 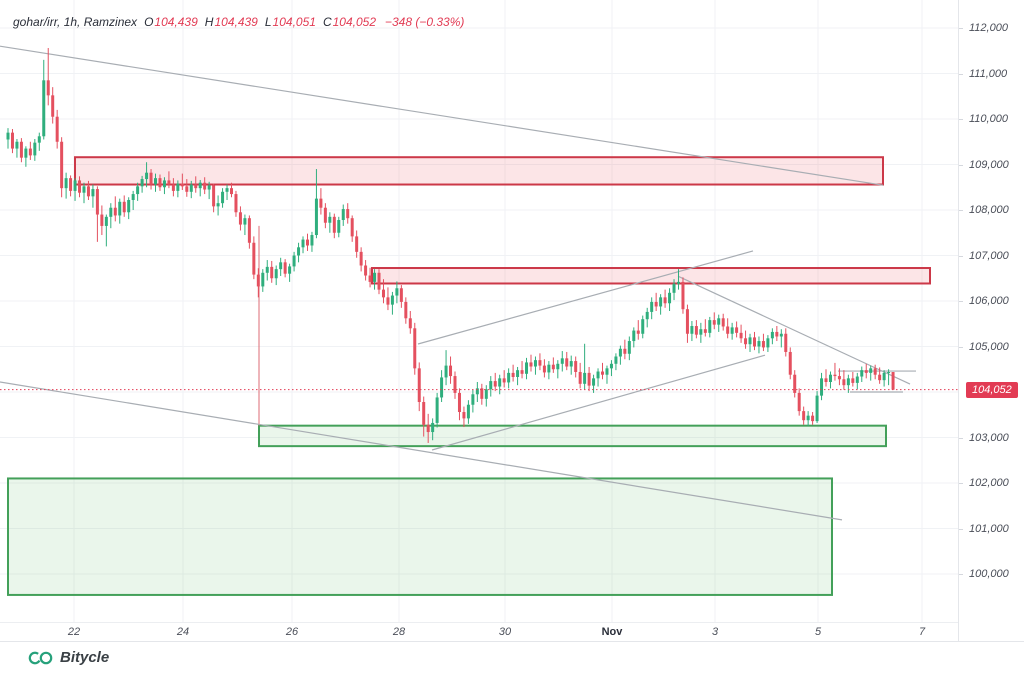 I want to click on symbol-title: gohar/irr, 1h, Ramzinex, so click(x=75, y=22).